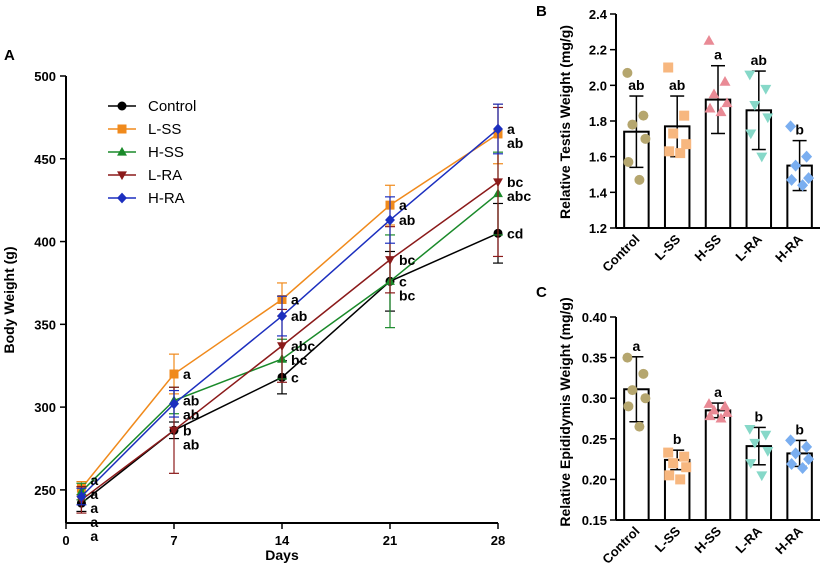 The width and height of the screenshot is (829, 584). What do you see at coordinates (594, 520) in the screenshot?
I see `y-tick-label: 0.15` at bounding box center [594, 520].